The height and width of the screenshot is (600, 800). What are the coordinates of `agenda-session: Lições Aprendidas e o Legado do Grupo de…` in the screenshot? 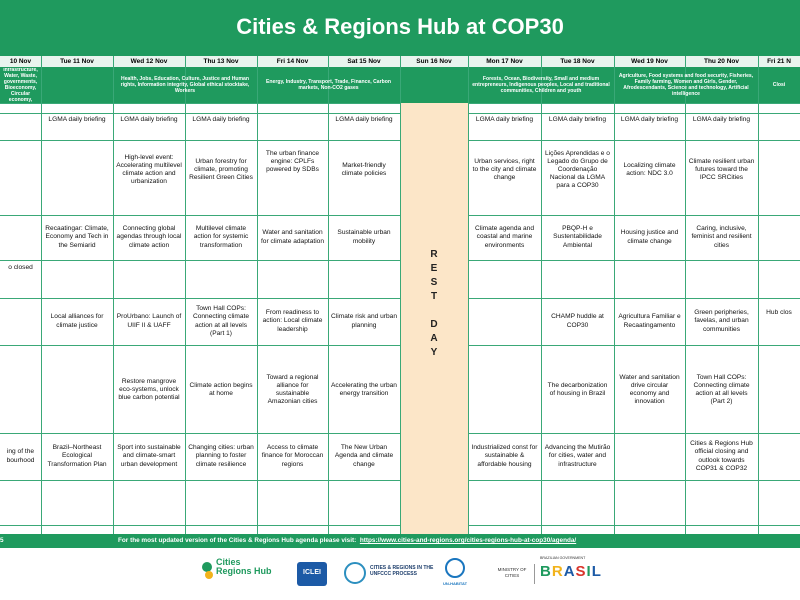 It's located at (577, 169).